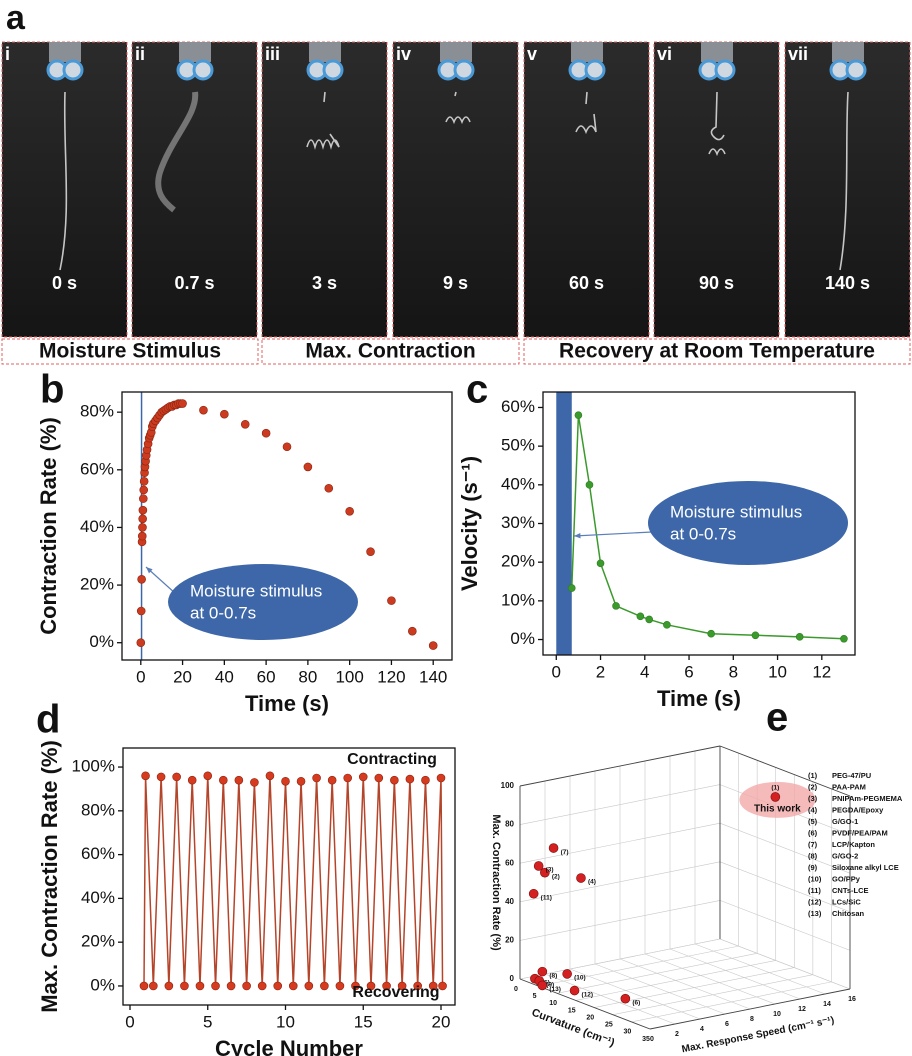  Describe the element at coordinates (646, 1039) in the screenshot. I see `x-tick-label: 35` at that location.